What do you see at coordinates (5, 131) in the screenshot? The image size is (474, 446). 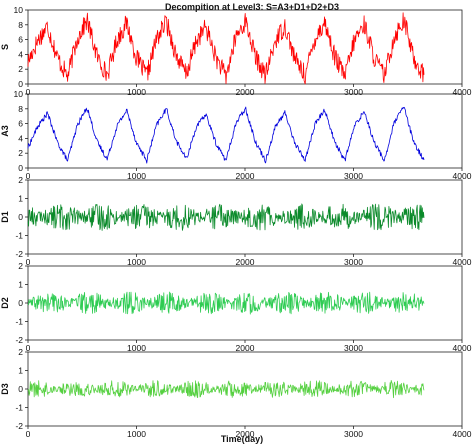 I see `y-axis-label: A3` at bounding box center [5, 131].